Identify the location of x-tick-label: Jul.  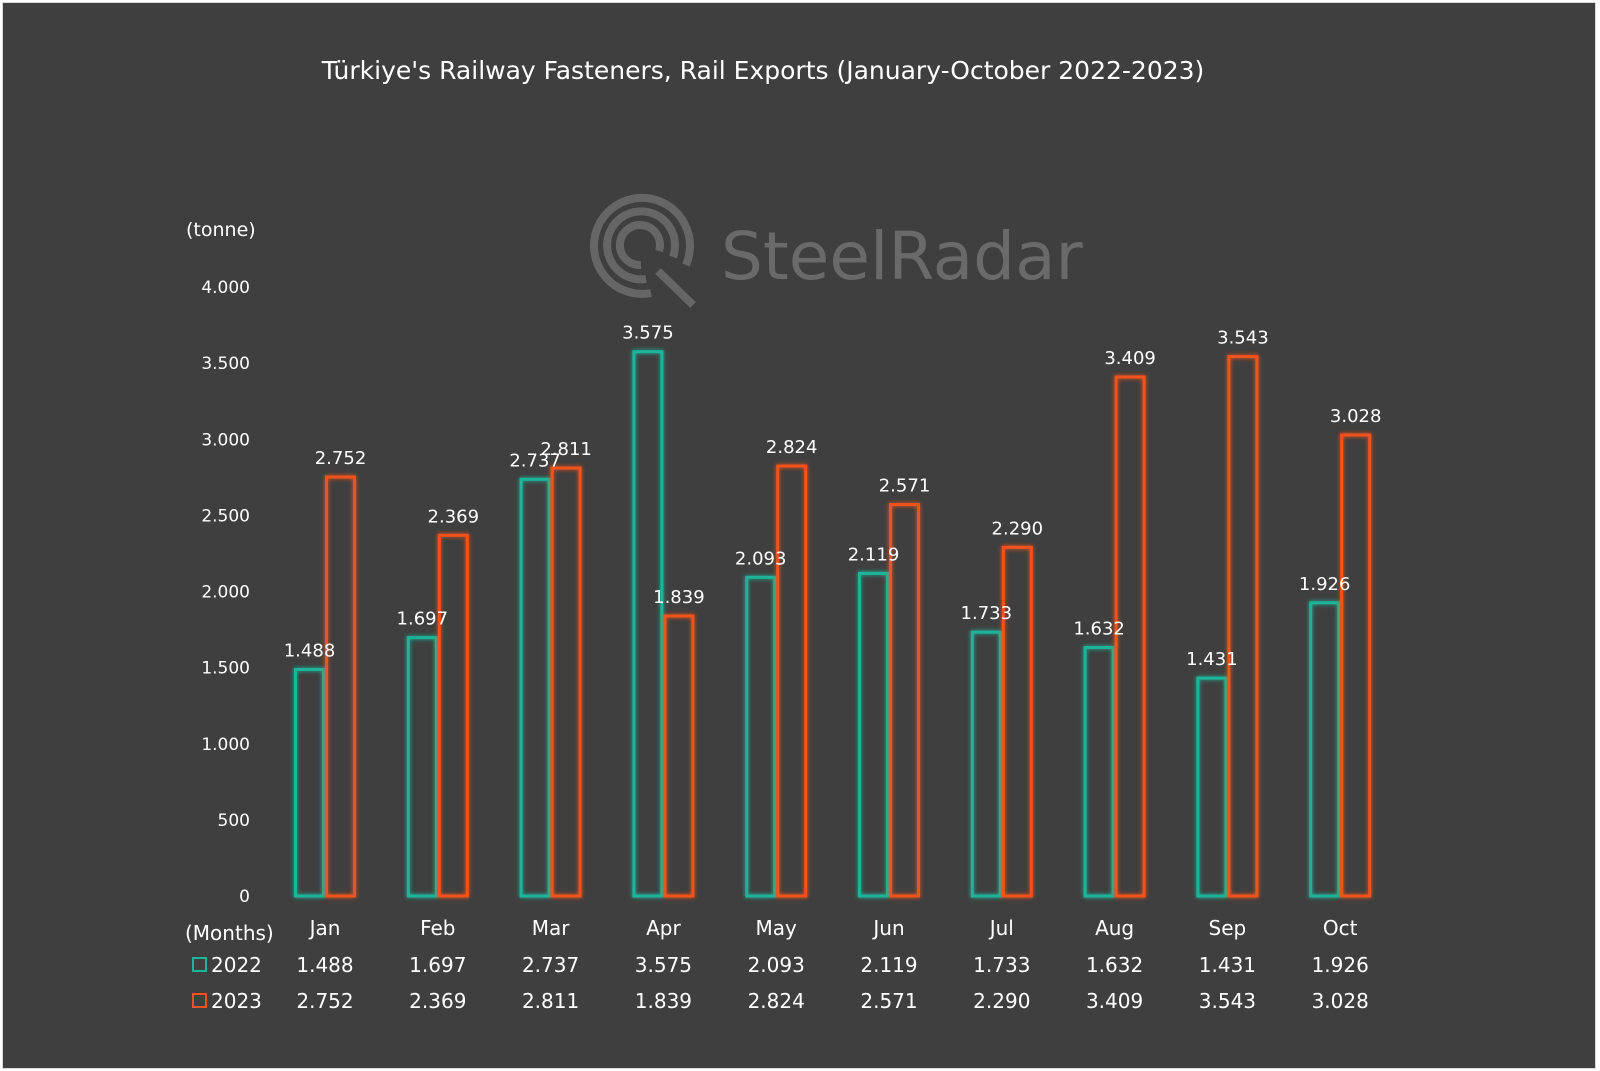
(1001, 928).